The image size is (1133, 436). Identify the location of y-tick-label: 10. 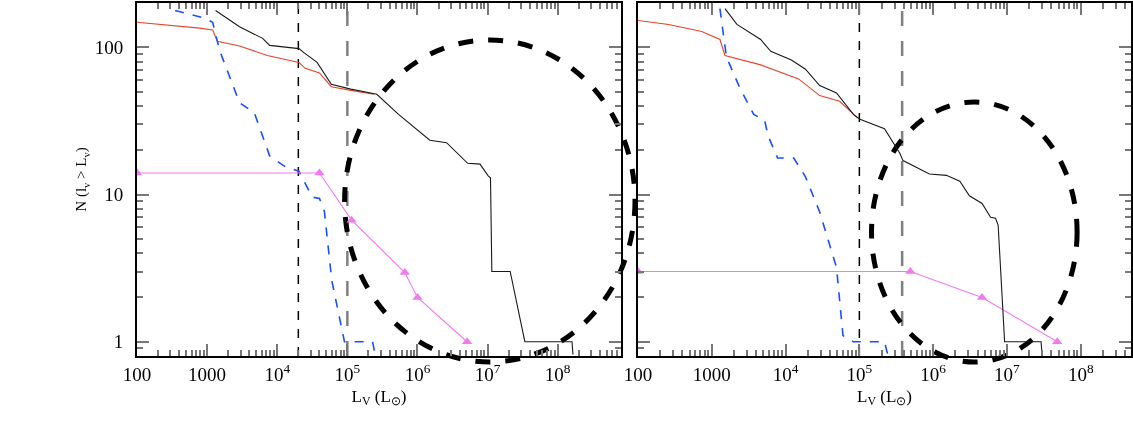
(114, 195).